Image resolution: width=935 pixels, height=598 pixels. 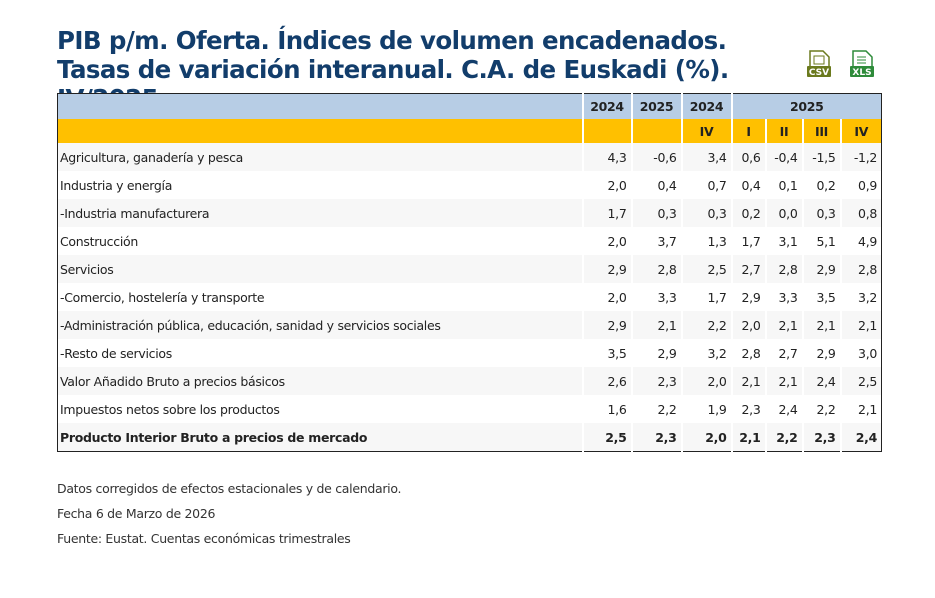 I want to click on header-cell: III, so click(x=821, y=131).